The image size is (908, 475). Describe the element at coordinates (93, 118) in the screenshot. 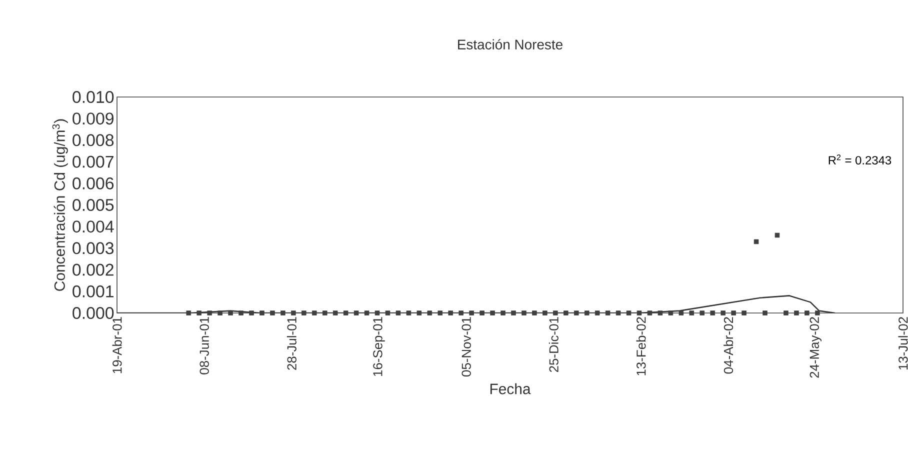

I see `y-tick-label: 0.009` at that location.